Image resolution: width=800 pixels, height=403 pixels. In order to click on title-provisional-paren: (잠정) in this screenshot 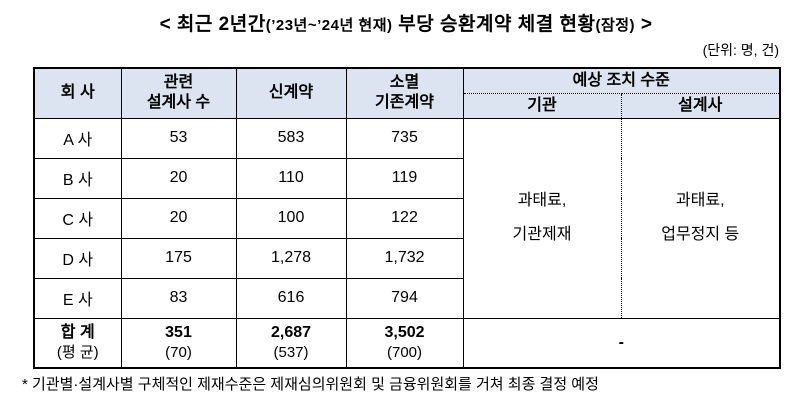, I will do `click(615, 25)`.